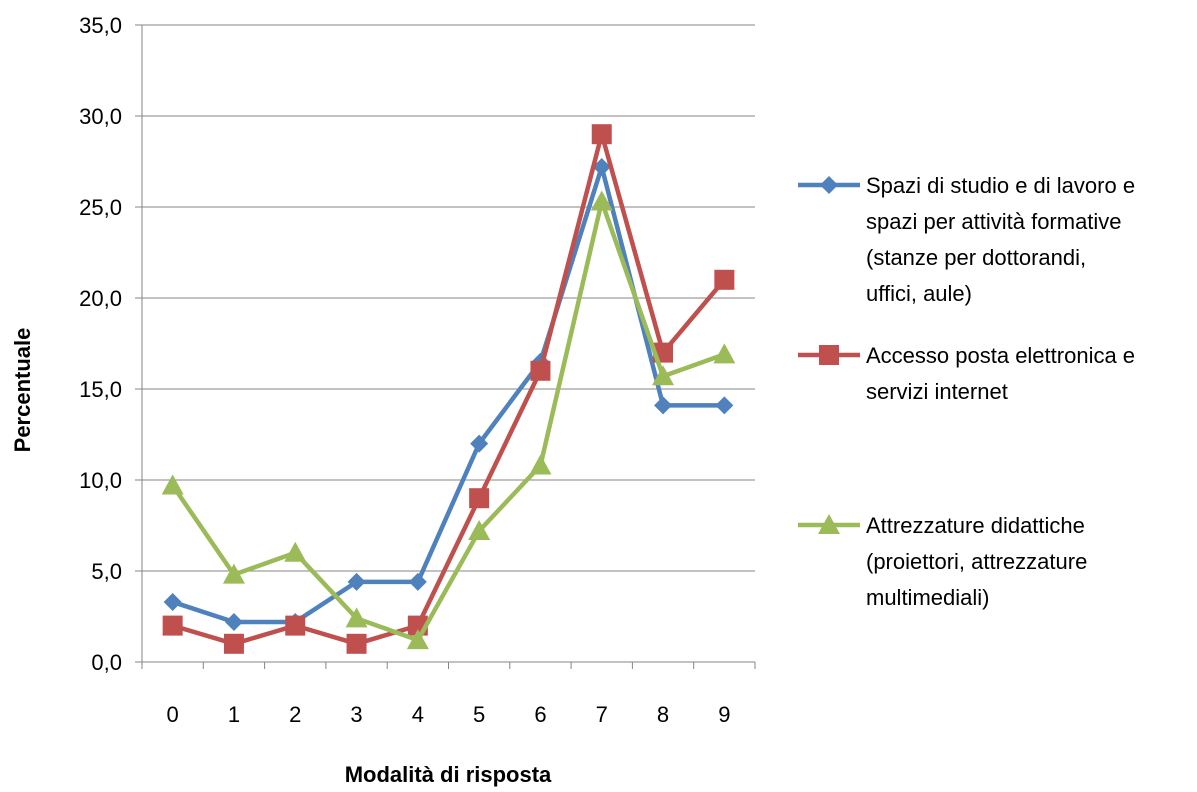  I want to click on y-axis-title: Percentuale, so click(22, 390).